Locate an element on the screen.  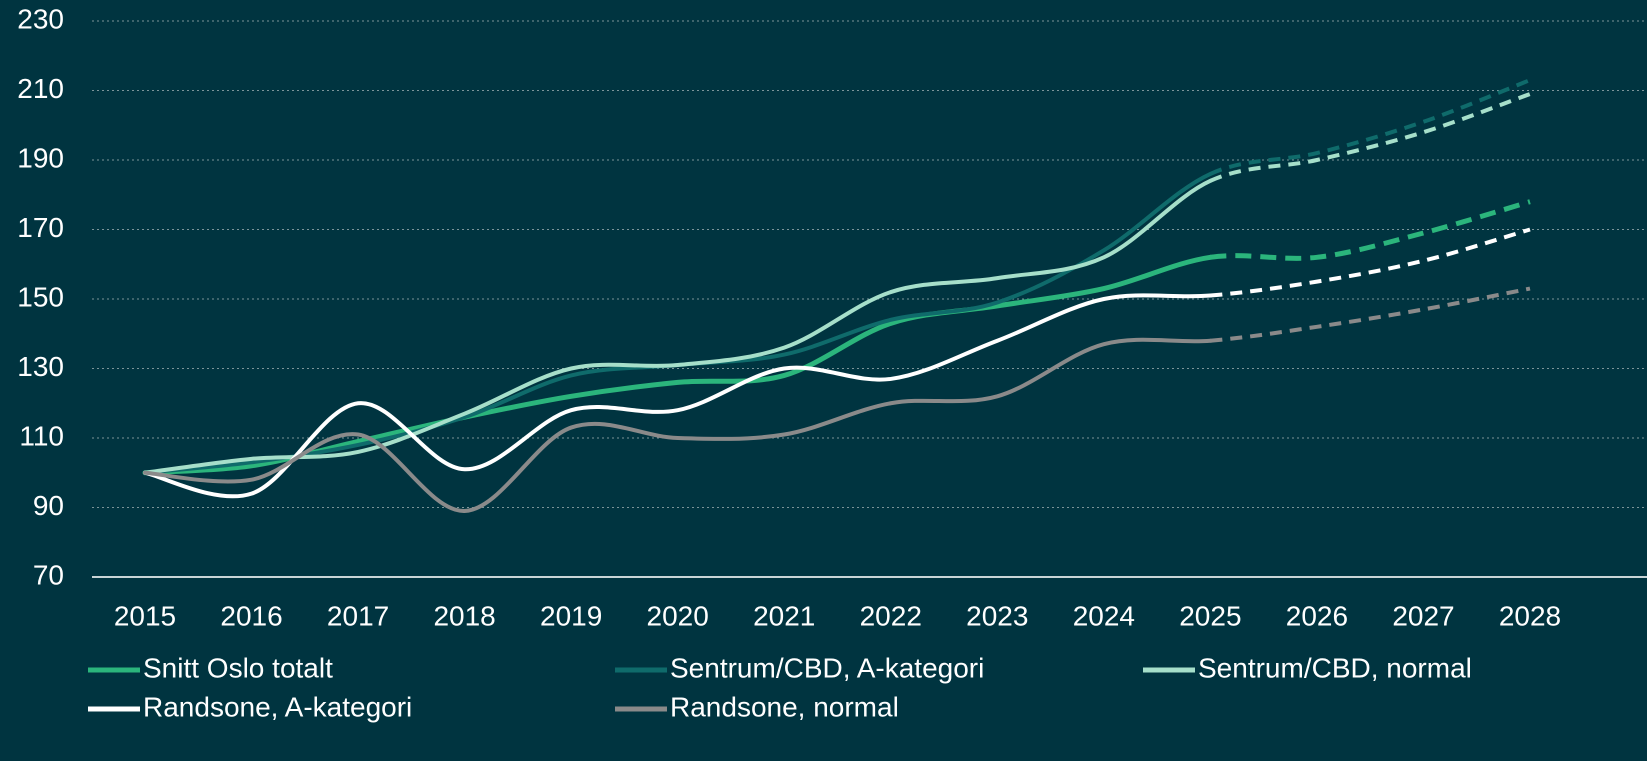
y-tick-label: 210 is located at coordinates (40, 88).